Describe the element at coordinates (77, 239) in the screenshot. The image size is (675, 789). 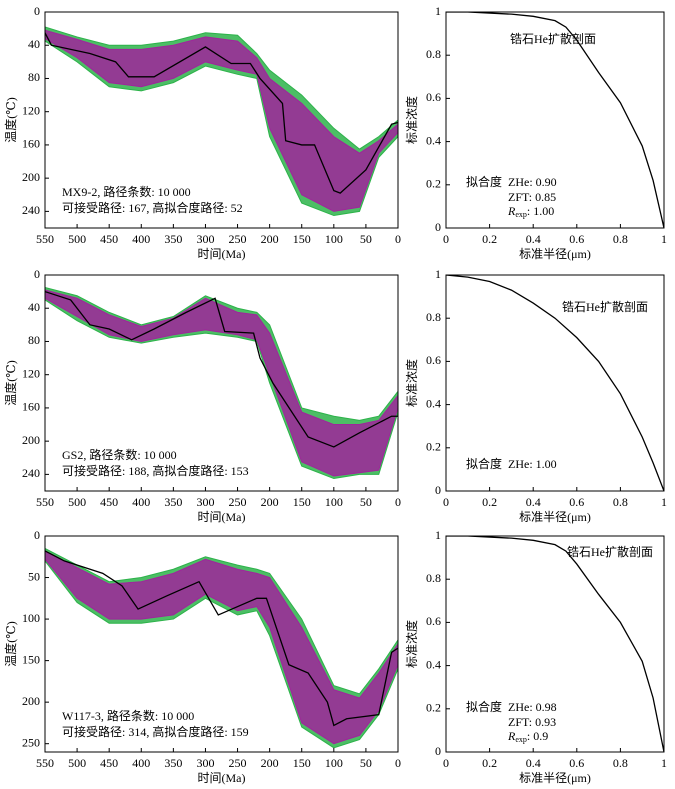
I see `x-tick-label: 500` at that location.